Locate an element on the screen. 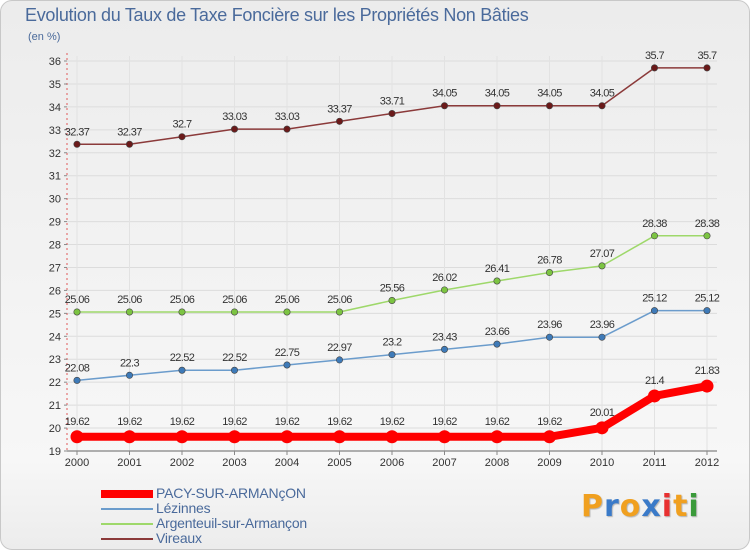  y-tick-label: 27 is located at coordinates (55, 268).